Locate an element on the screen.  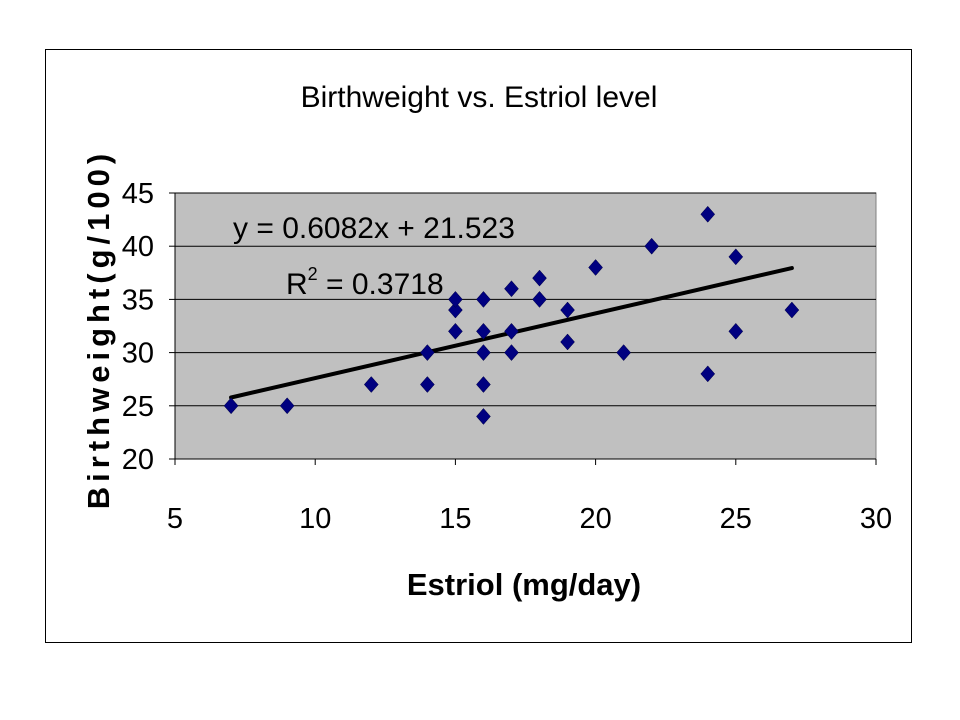
r-squared-letter: R is located at coordinates (297, 284).